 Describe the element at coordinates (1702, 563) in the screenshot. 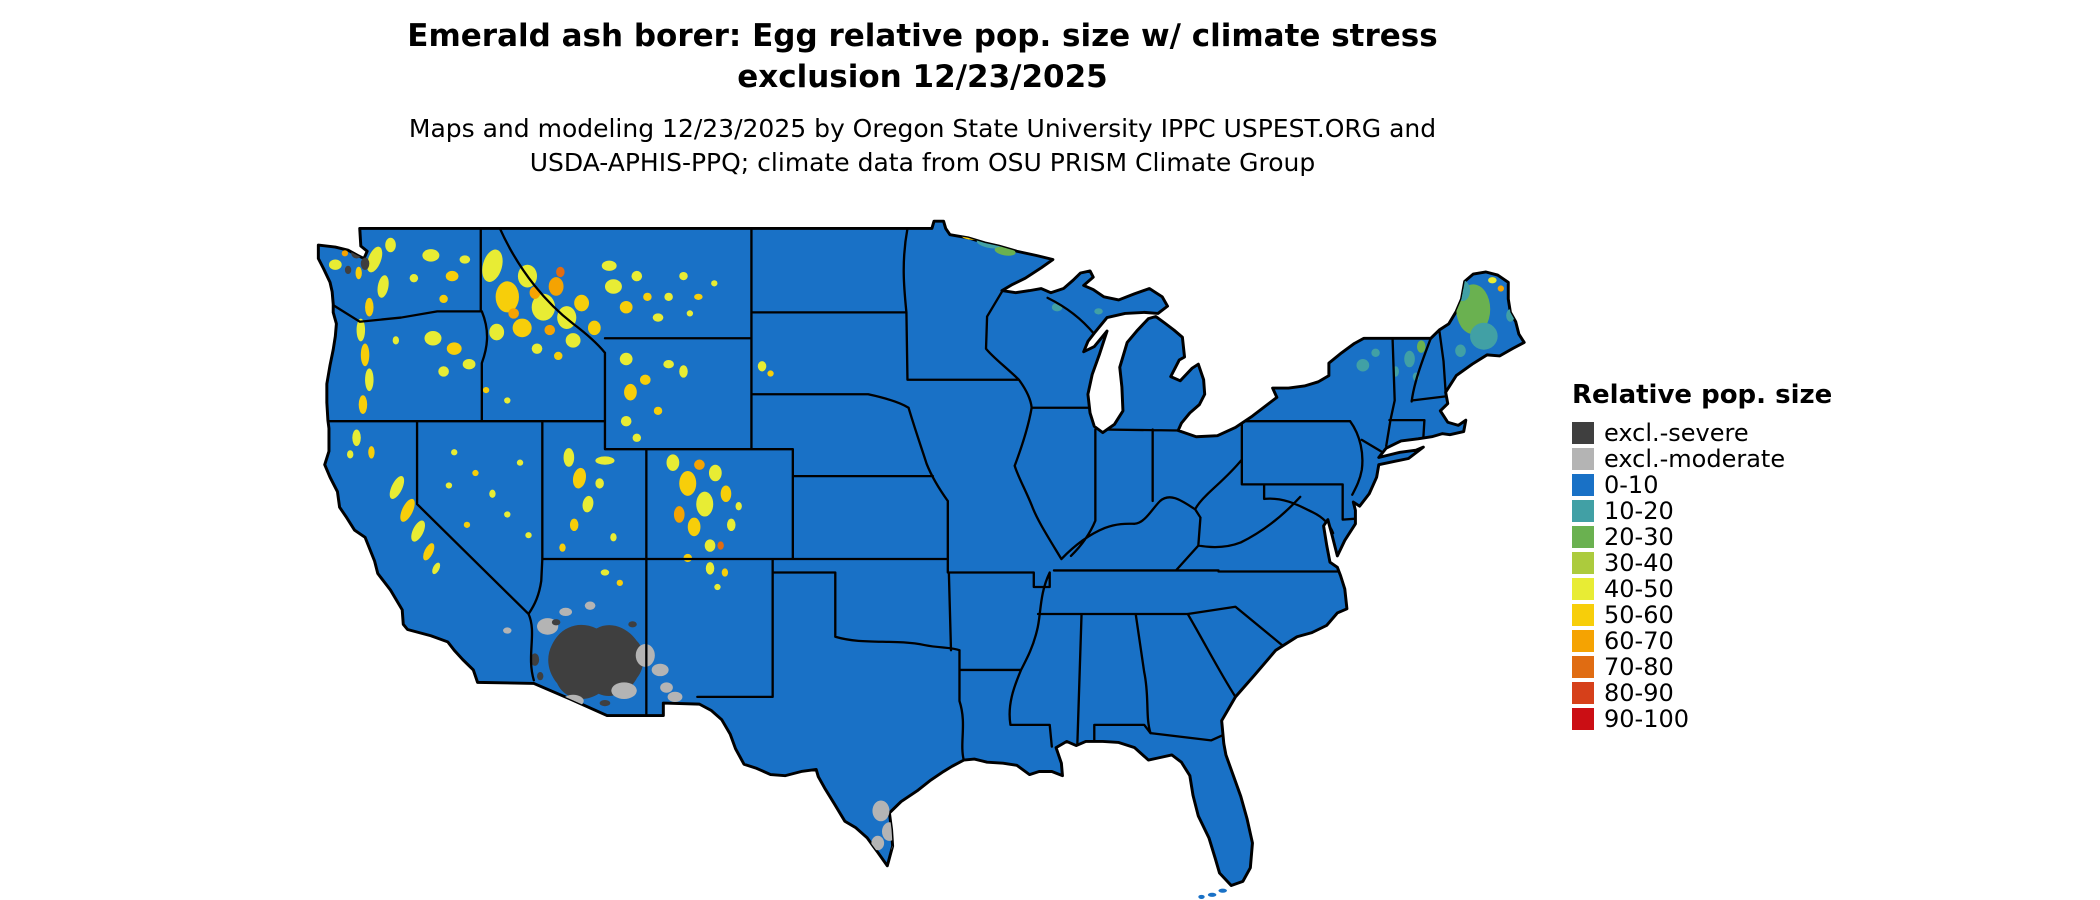

I see `legend-item: 30-40` at that location.